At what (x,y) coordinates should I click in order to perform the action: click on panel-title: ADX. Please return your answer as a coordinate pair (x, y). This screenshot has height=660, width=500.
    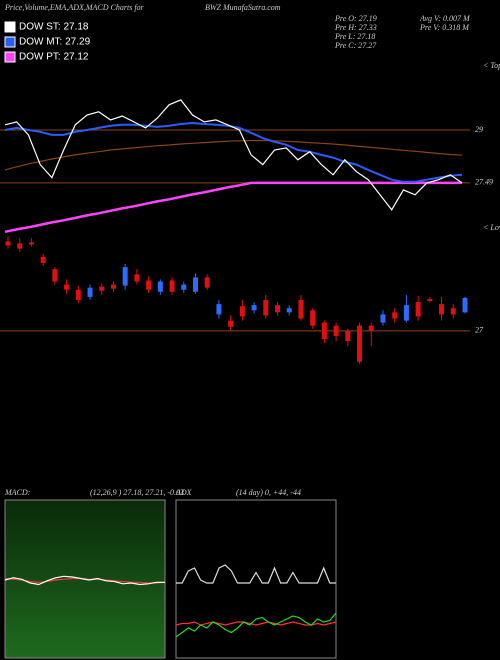
    Looking at the image, I should click on (184, 492).